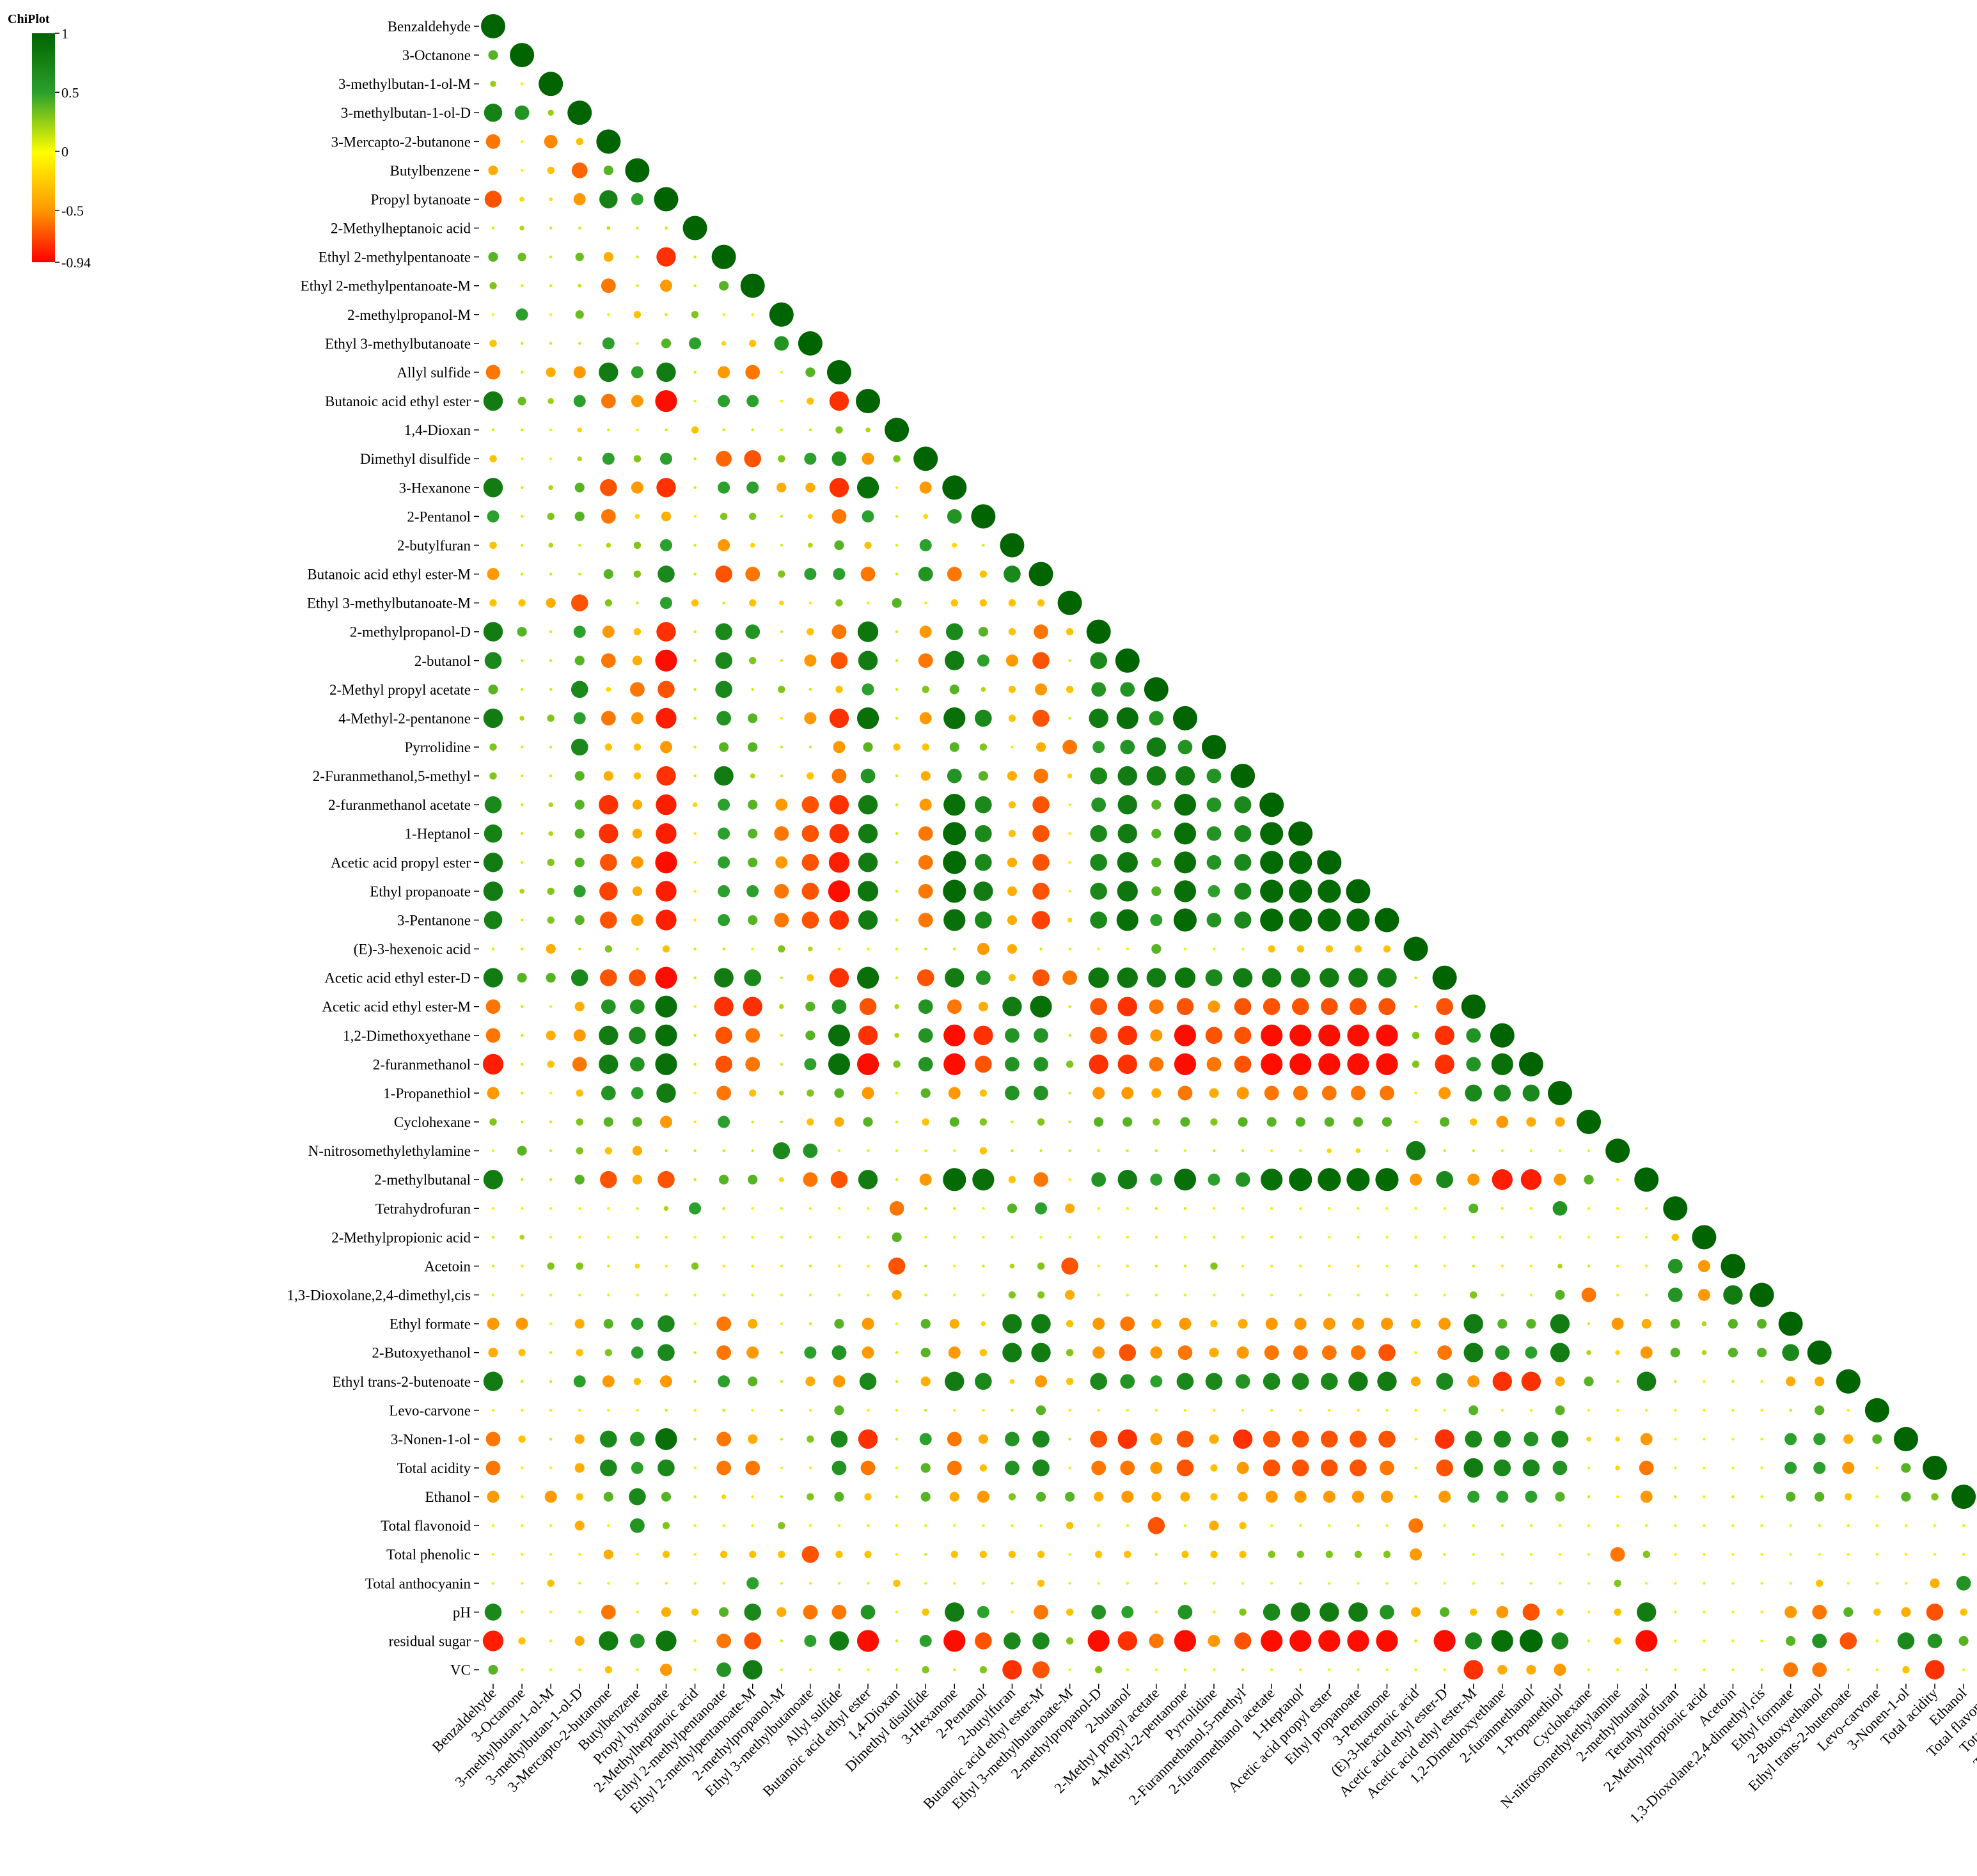 This screenshot has width=1977, height=1876. Describe the element at coordinates (415, 459) in the screenshot. I see `y-axis-label: Dimethyl disulfide` at that location.